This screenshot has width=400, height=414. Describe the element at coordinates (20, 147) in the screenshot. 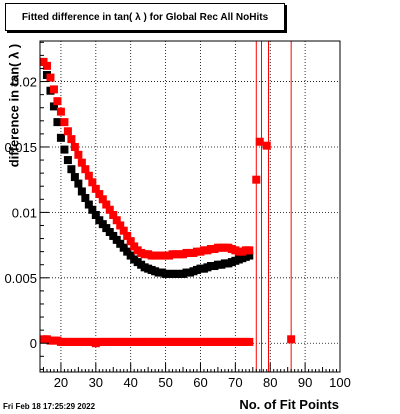

I see `y-tick-label: 0.015` at that location.